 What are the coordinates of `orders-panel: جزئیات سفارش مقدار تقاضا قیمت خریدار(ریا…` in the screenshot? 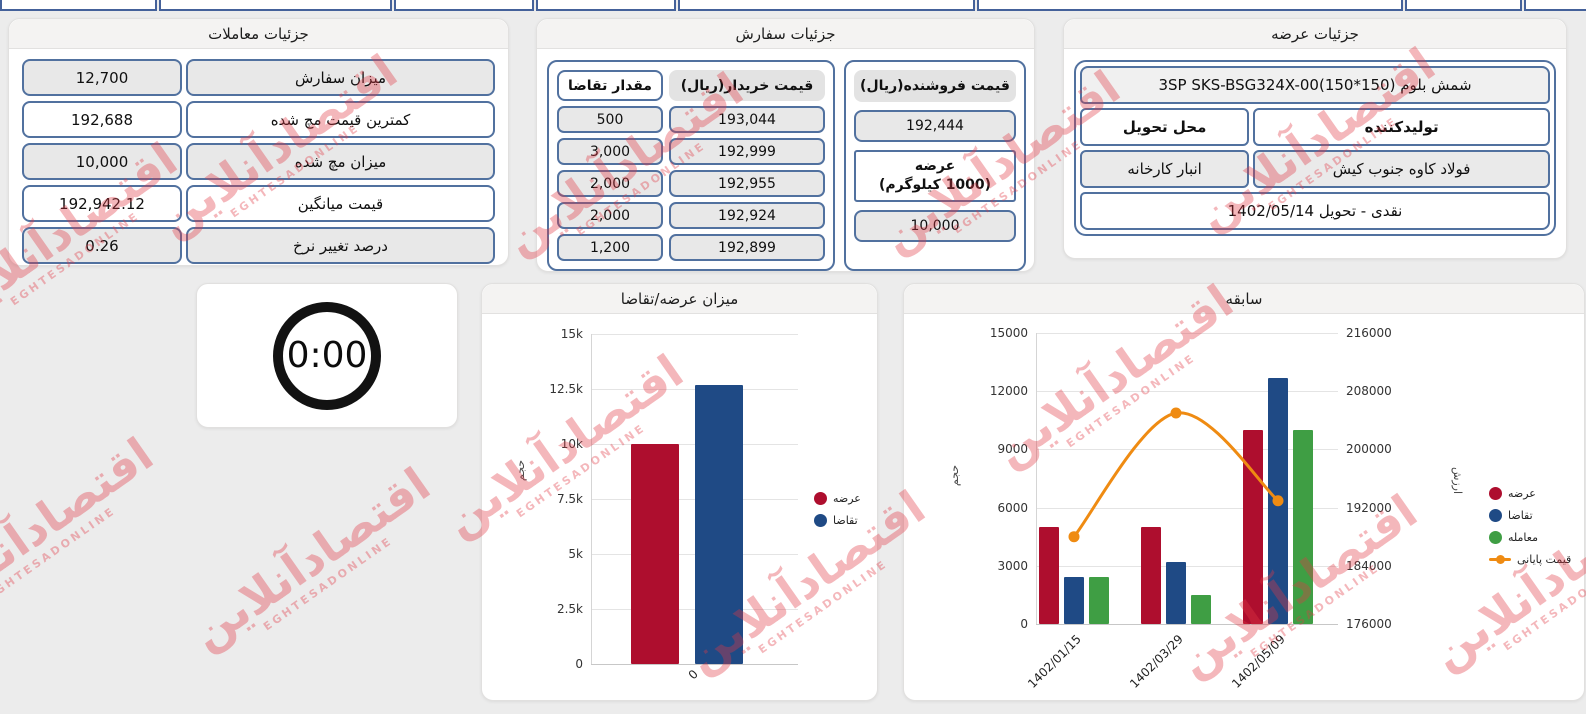 It's located at (785, 145).